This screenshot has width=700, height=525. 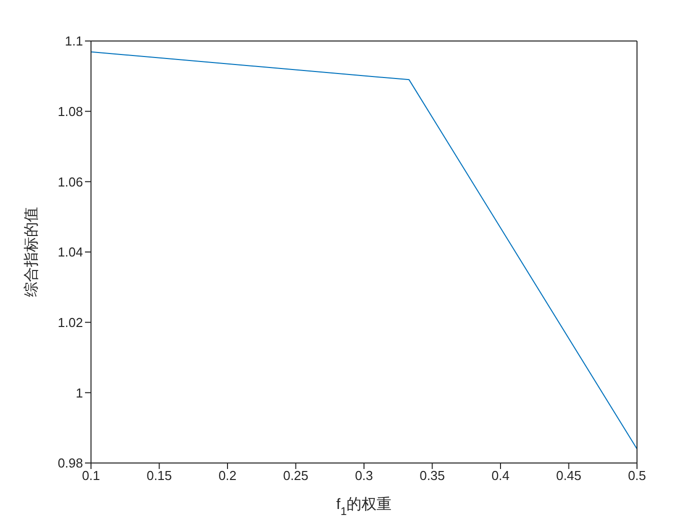 What do you see at coordinates (227, 476) in the screenshot?
I see `x-tick-label: 0.2` at bounding box center [227, 476].